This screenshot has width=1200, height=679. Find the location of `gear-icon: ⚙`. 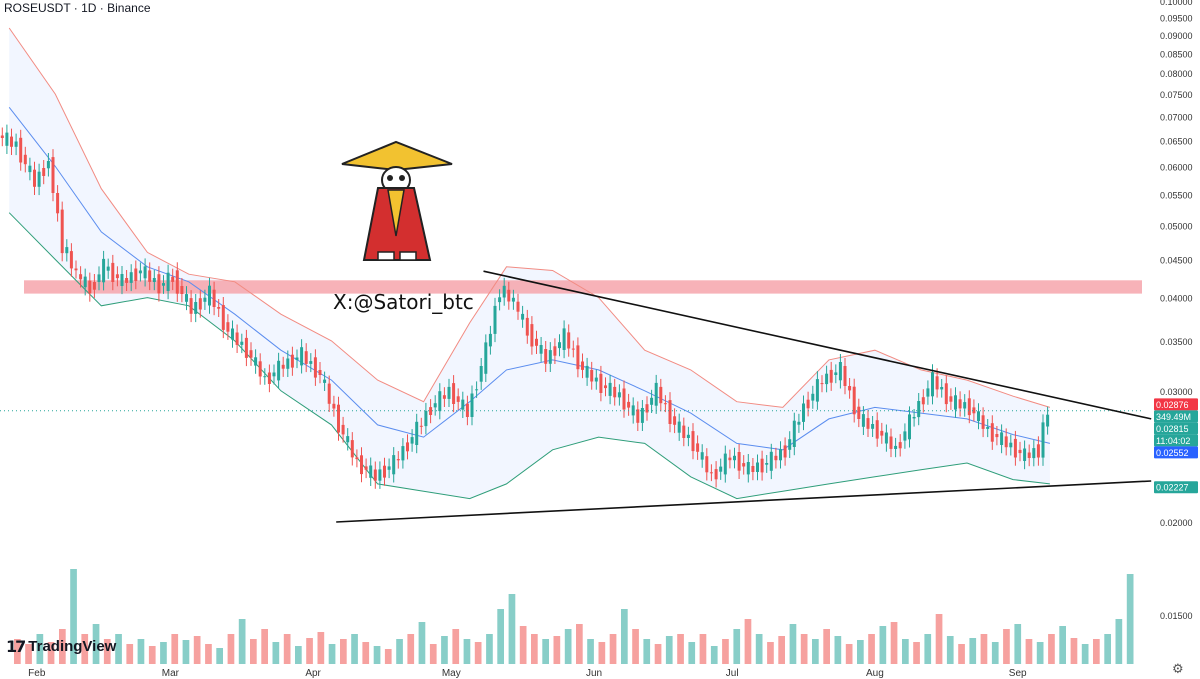

gear-icon: ⚙ is located at coordinates (1178, 669).